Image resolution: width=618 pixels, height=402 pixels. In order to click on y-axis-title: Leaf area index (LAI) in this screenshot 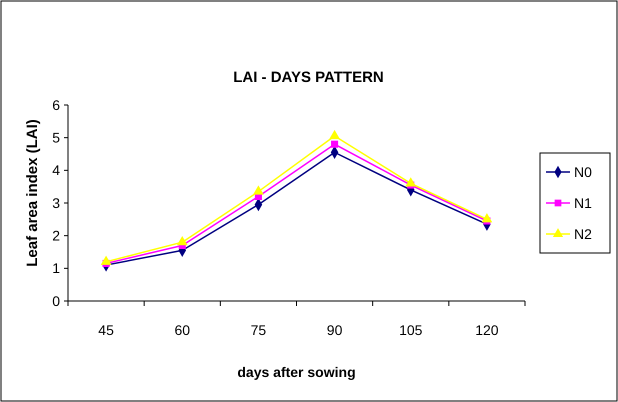, I will do `click(32, 193)`.